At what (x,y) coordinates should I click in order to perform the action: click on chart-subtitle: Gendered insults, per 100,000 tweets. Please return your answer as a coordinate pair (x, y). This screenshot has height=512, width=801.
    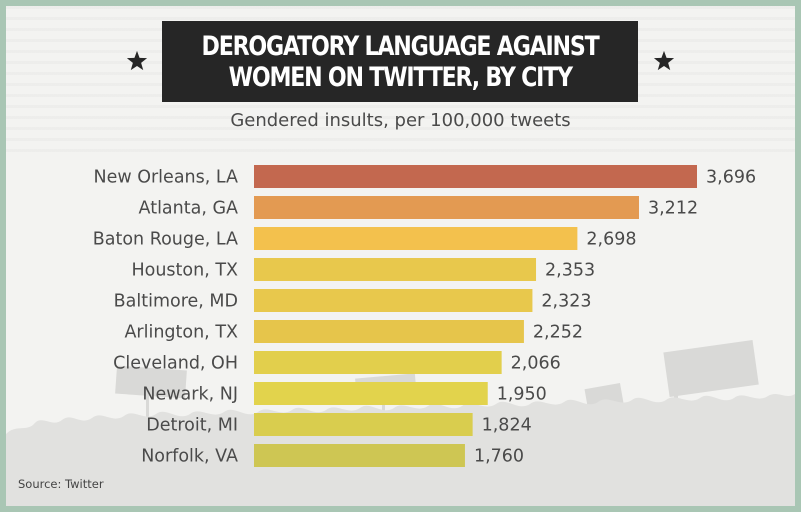
    Looking at the image, I should click on (400, 120).